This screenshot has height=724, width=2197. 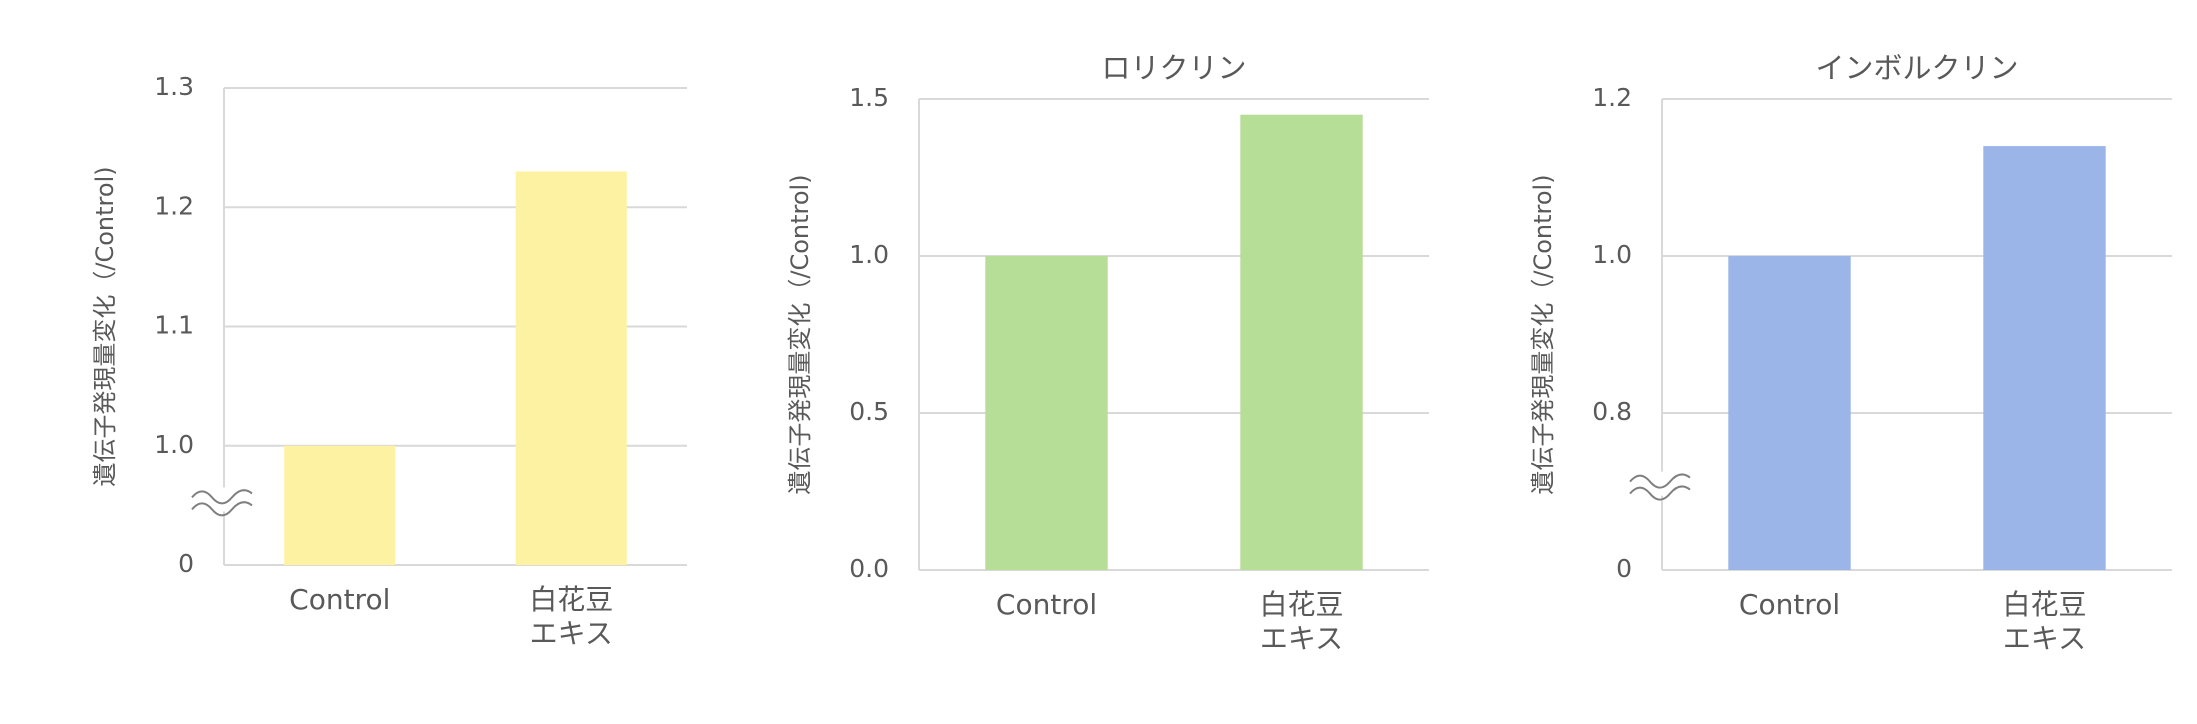 What do you see at coordinates (1612, 411) in the screenshot?
I see `y-tick-label: 0.8` at bounding box center [1612, 411].